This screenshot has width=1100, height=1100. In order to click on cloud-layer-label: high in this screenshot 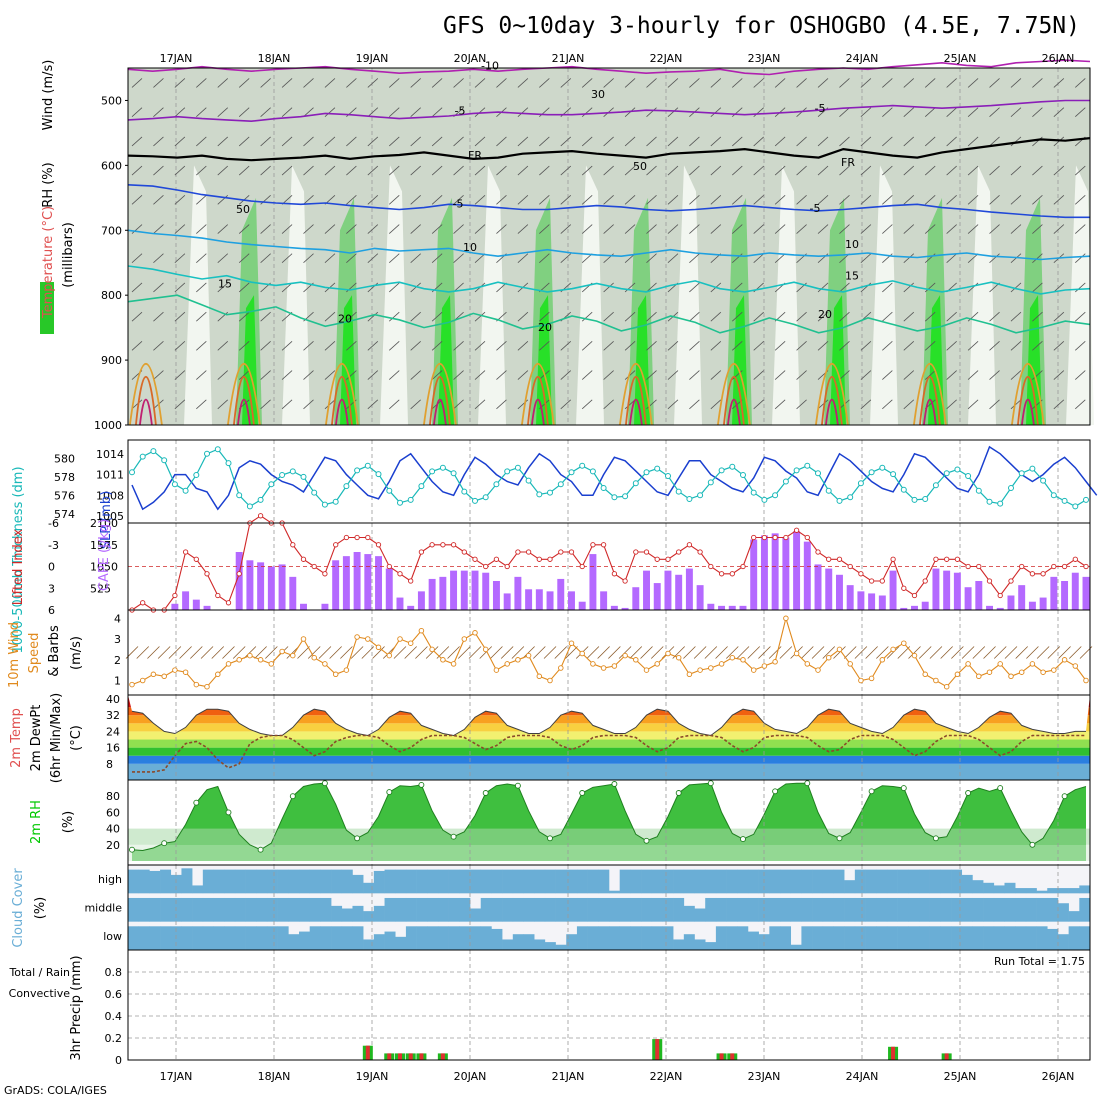, I will do `click(110, 879)`.